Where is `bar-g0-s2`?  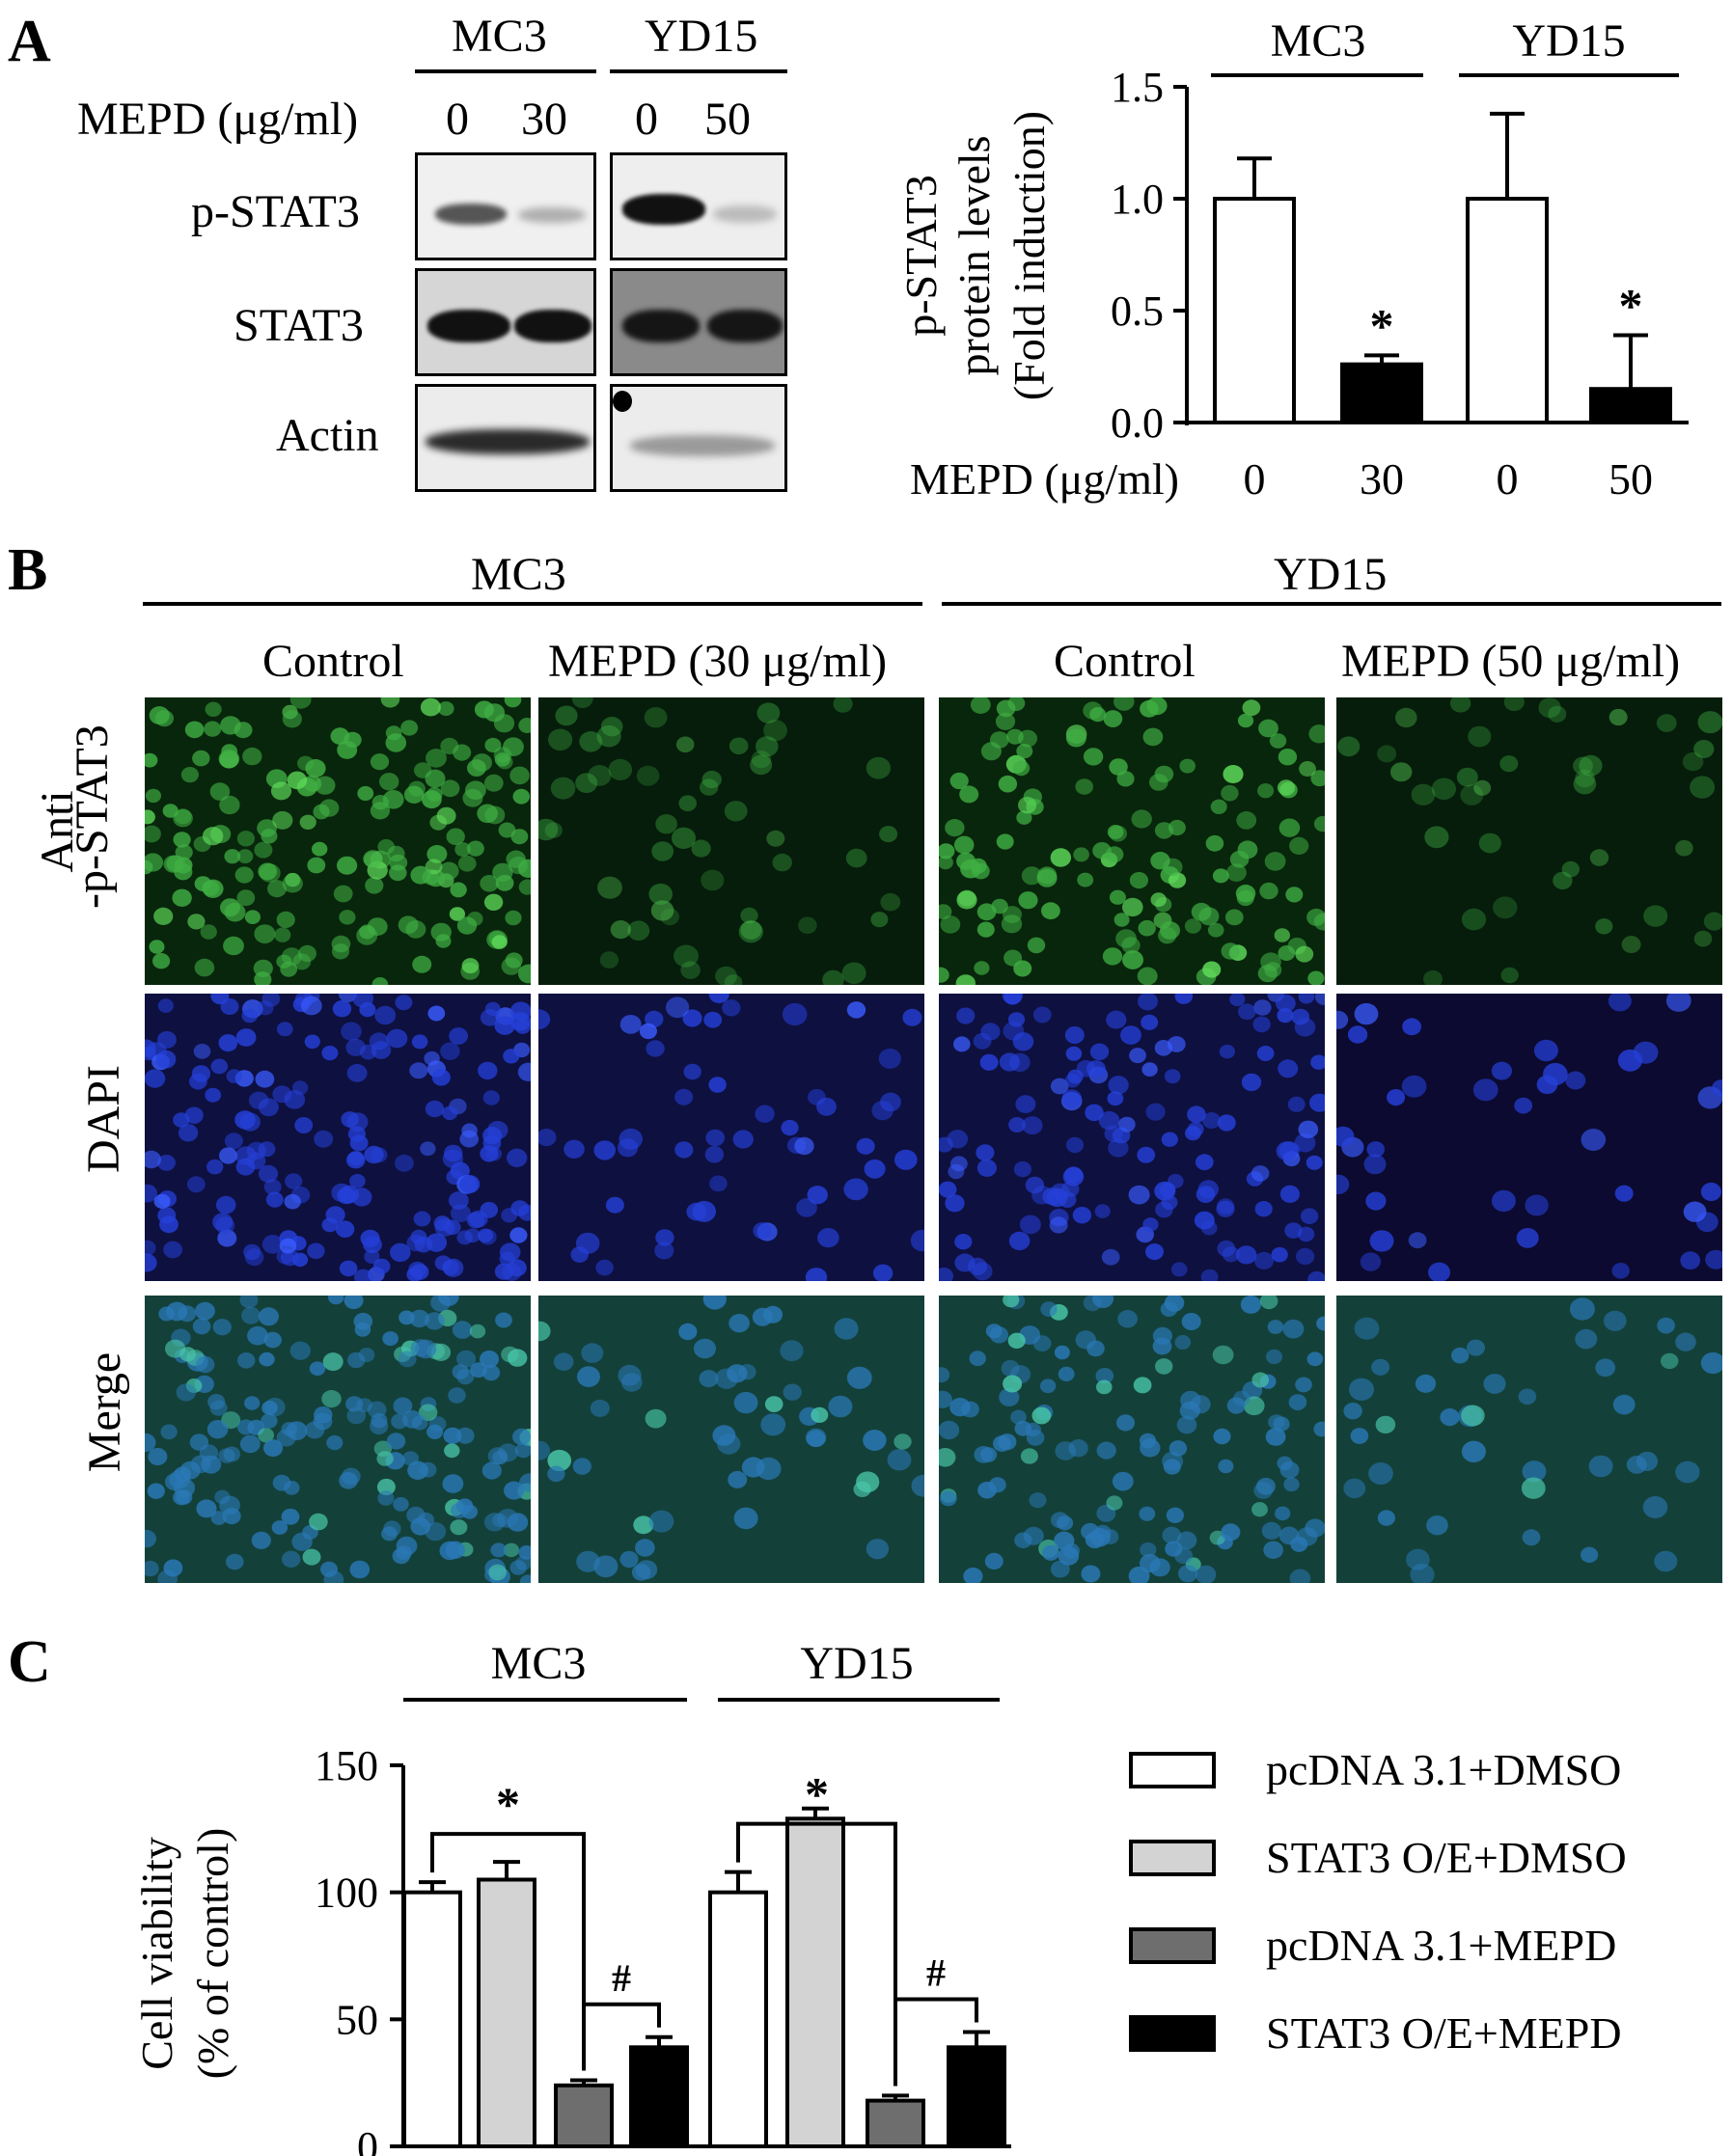 bar-g0-s2 is located at coordinates (584, 2115).